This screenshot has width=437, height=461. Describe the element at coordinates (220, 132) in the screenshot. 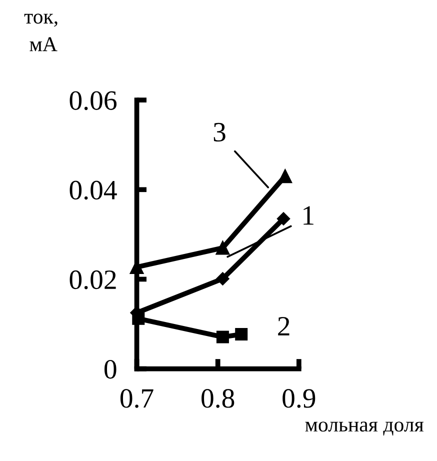

I see `annotation: 3` at that location.